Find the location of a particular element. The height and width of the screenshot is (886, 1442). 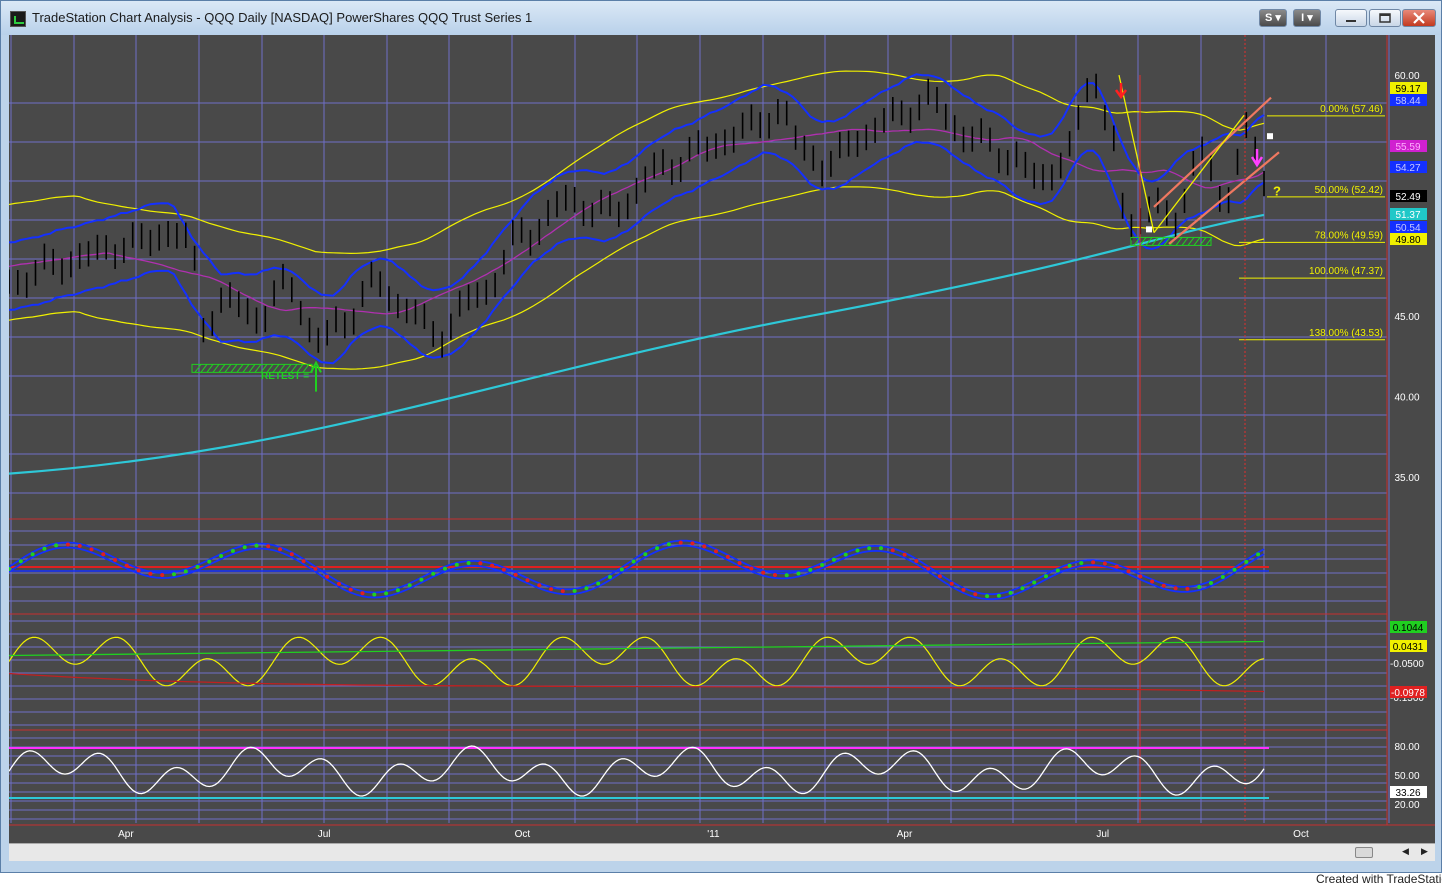

price-axis-tick: 35.00 is located at coordinates (1406, 478).